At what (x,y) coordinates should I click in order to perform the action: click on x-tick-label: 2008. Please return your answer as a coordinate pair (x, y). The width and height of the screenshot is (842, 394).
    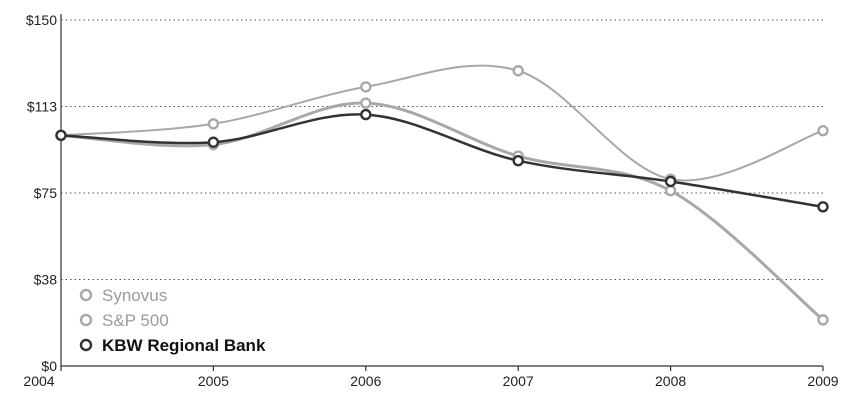
    Looking at the image, I should click on (670, 381).